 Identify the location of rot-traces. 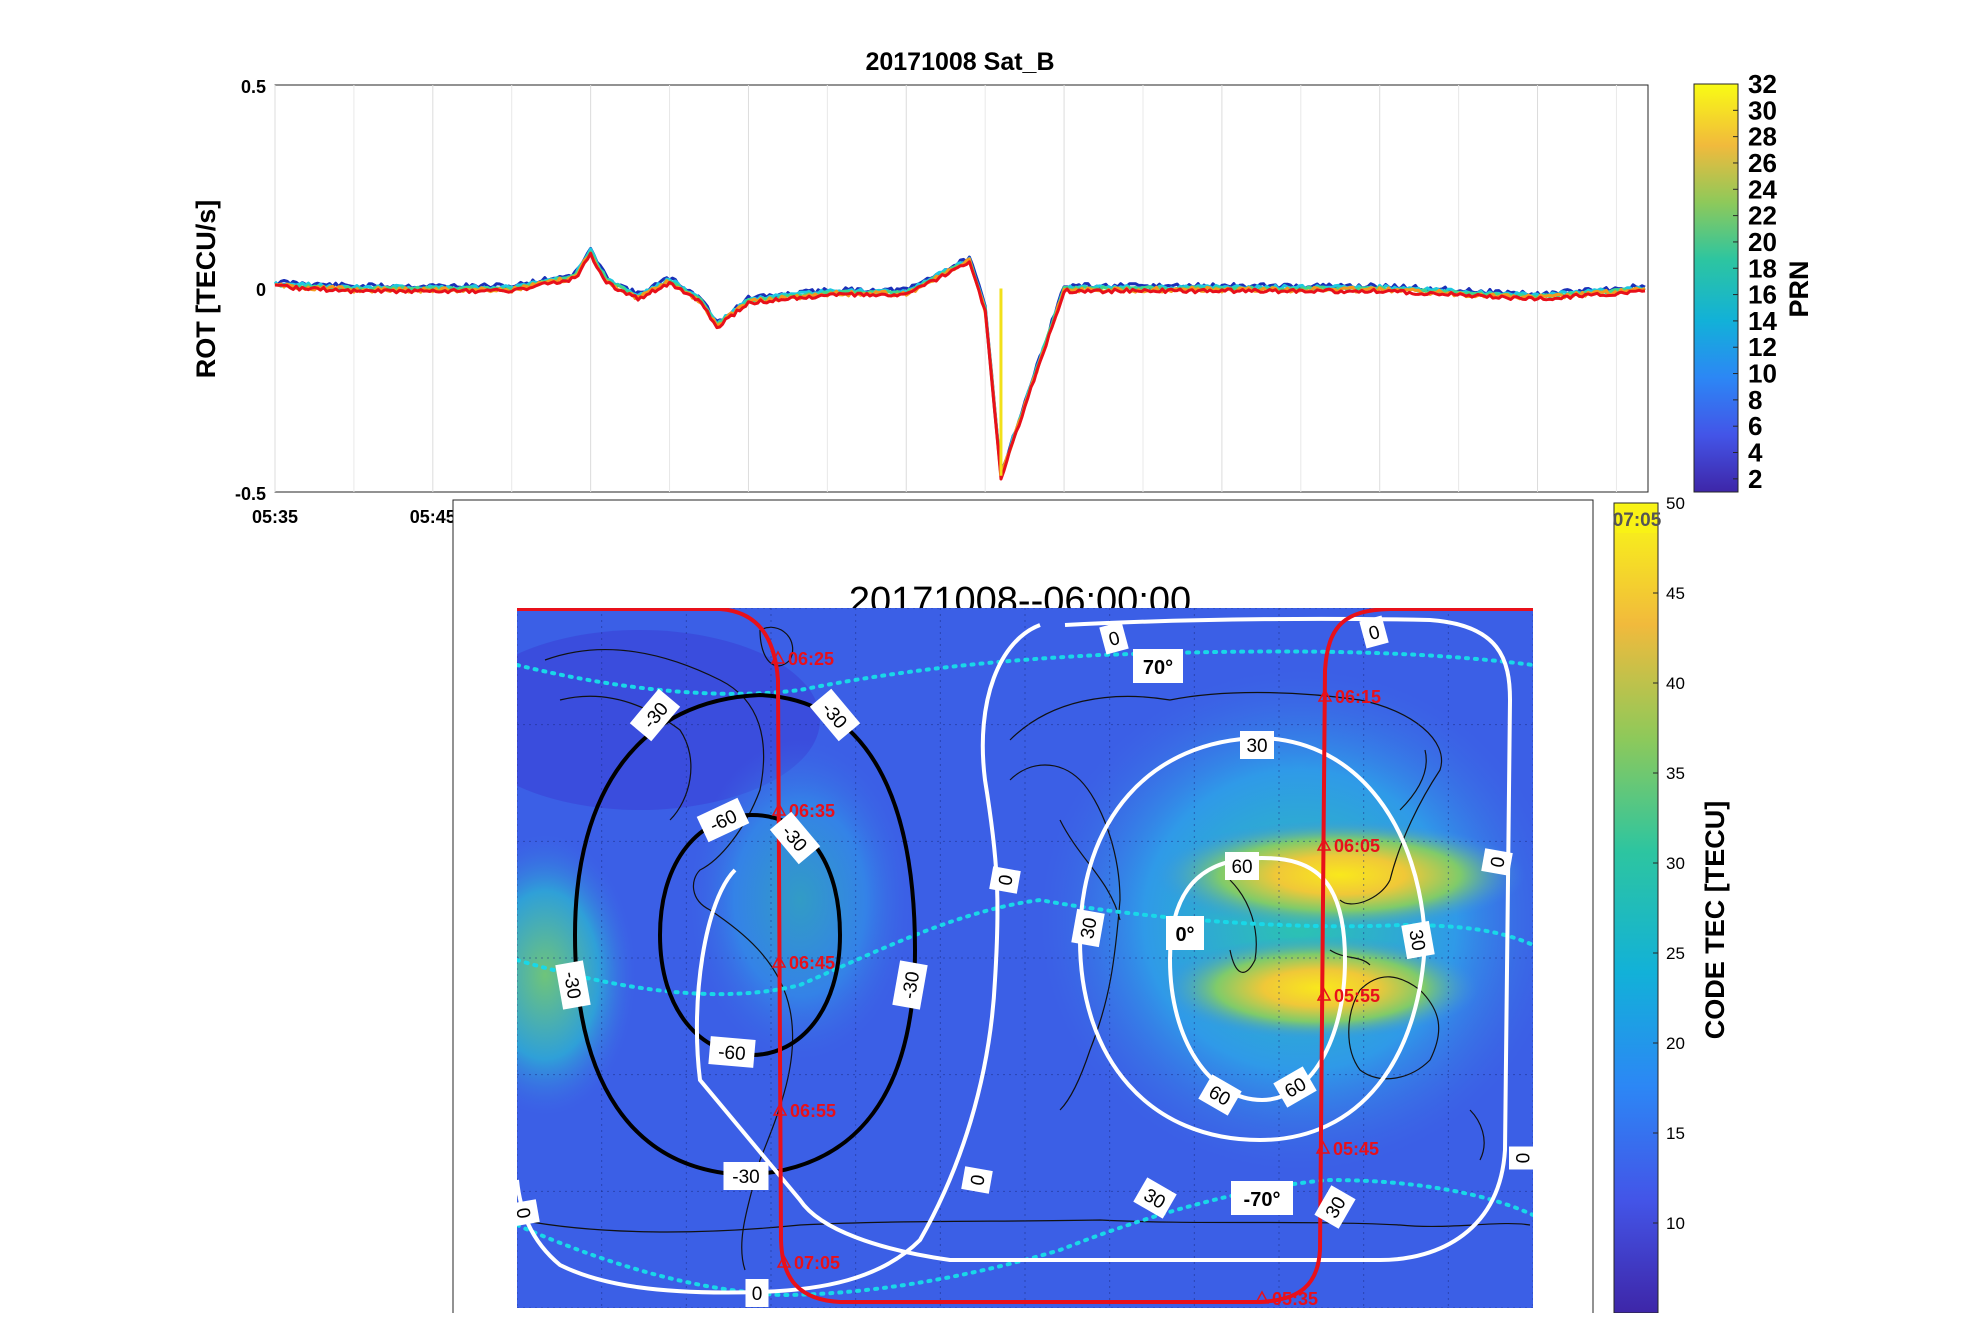
(959, 363).